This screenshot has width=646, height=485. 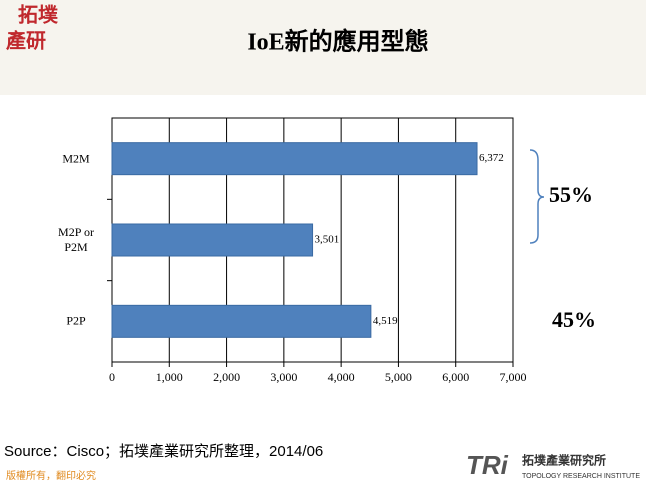 I want to click on logo-bottom: 產研, so click(x=26, y=41).